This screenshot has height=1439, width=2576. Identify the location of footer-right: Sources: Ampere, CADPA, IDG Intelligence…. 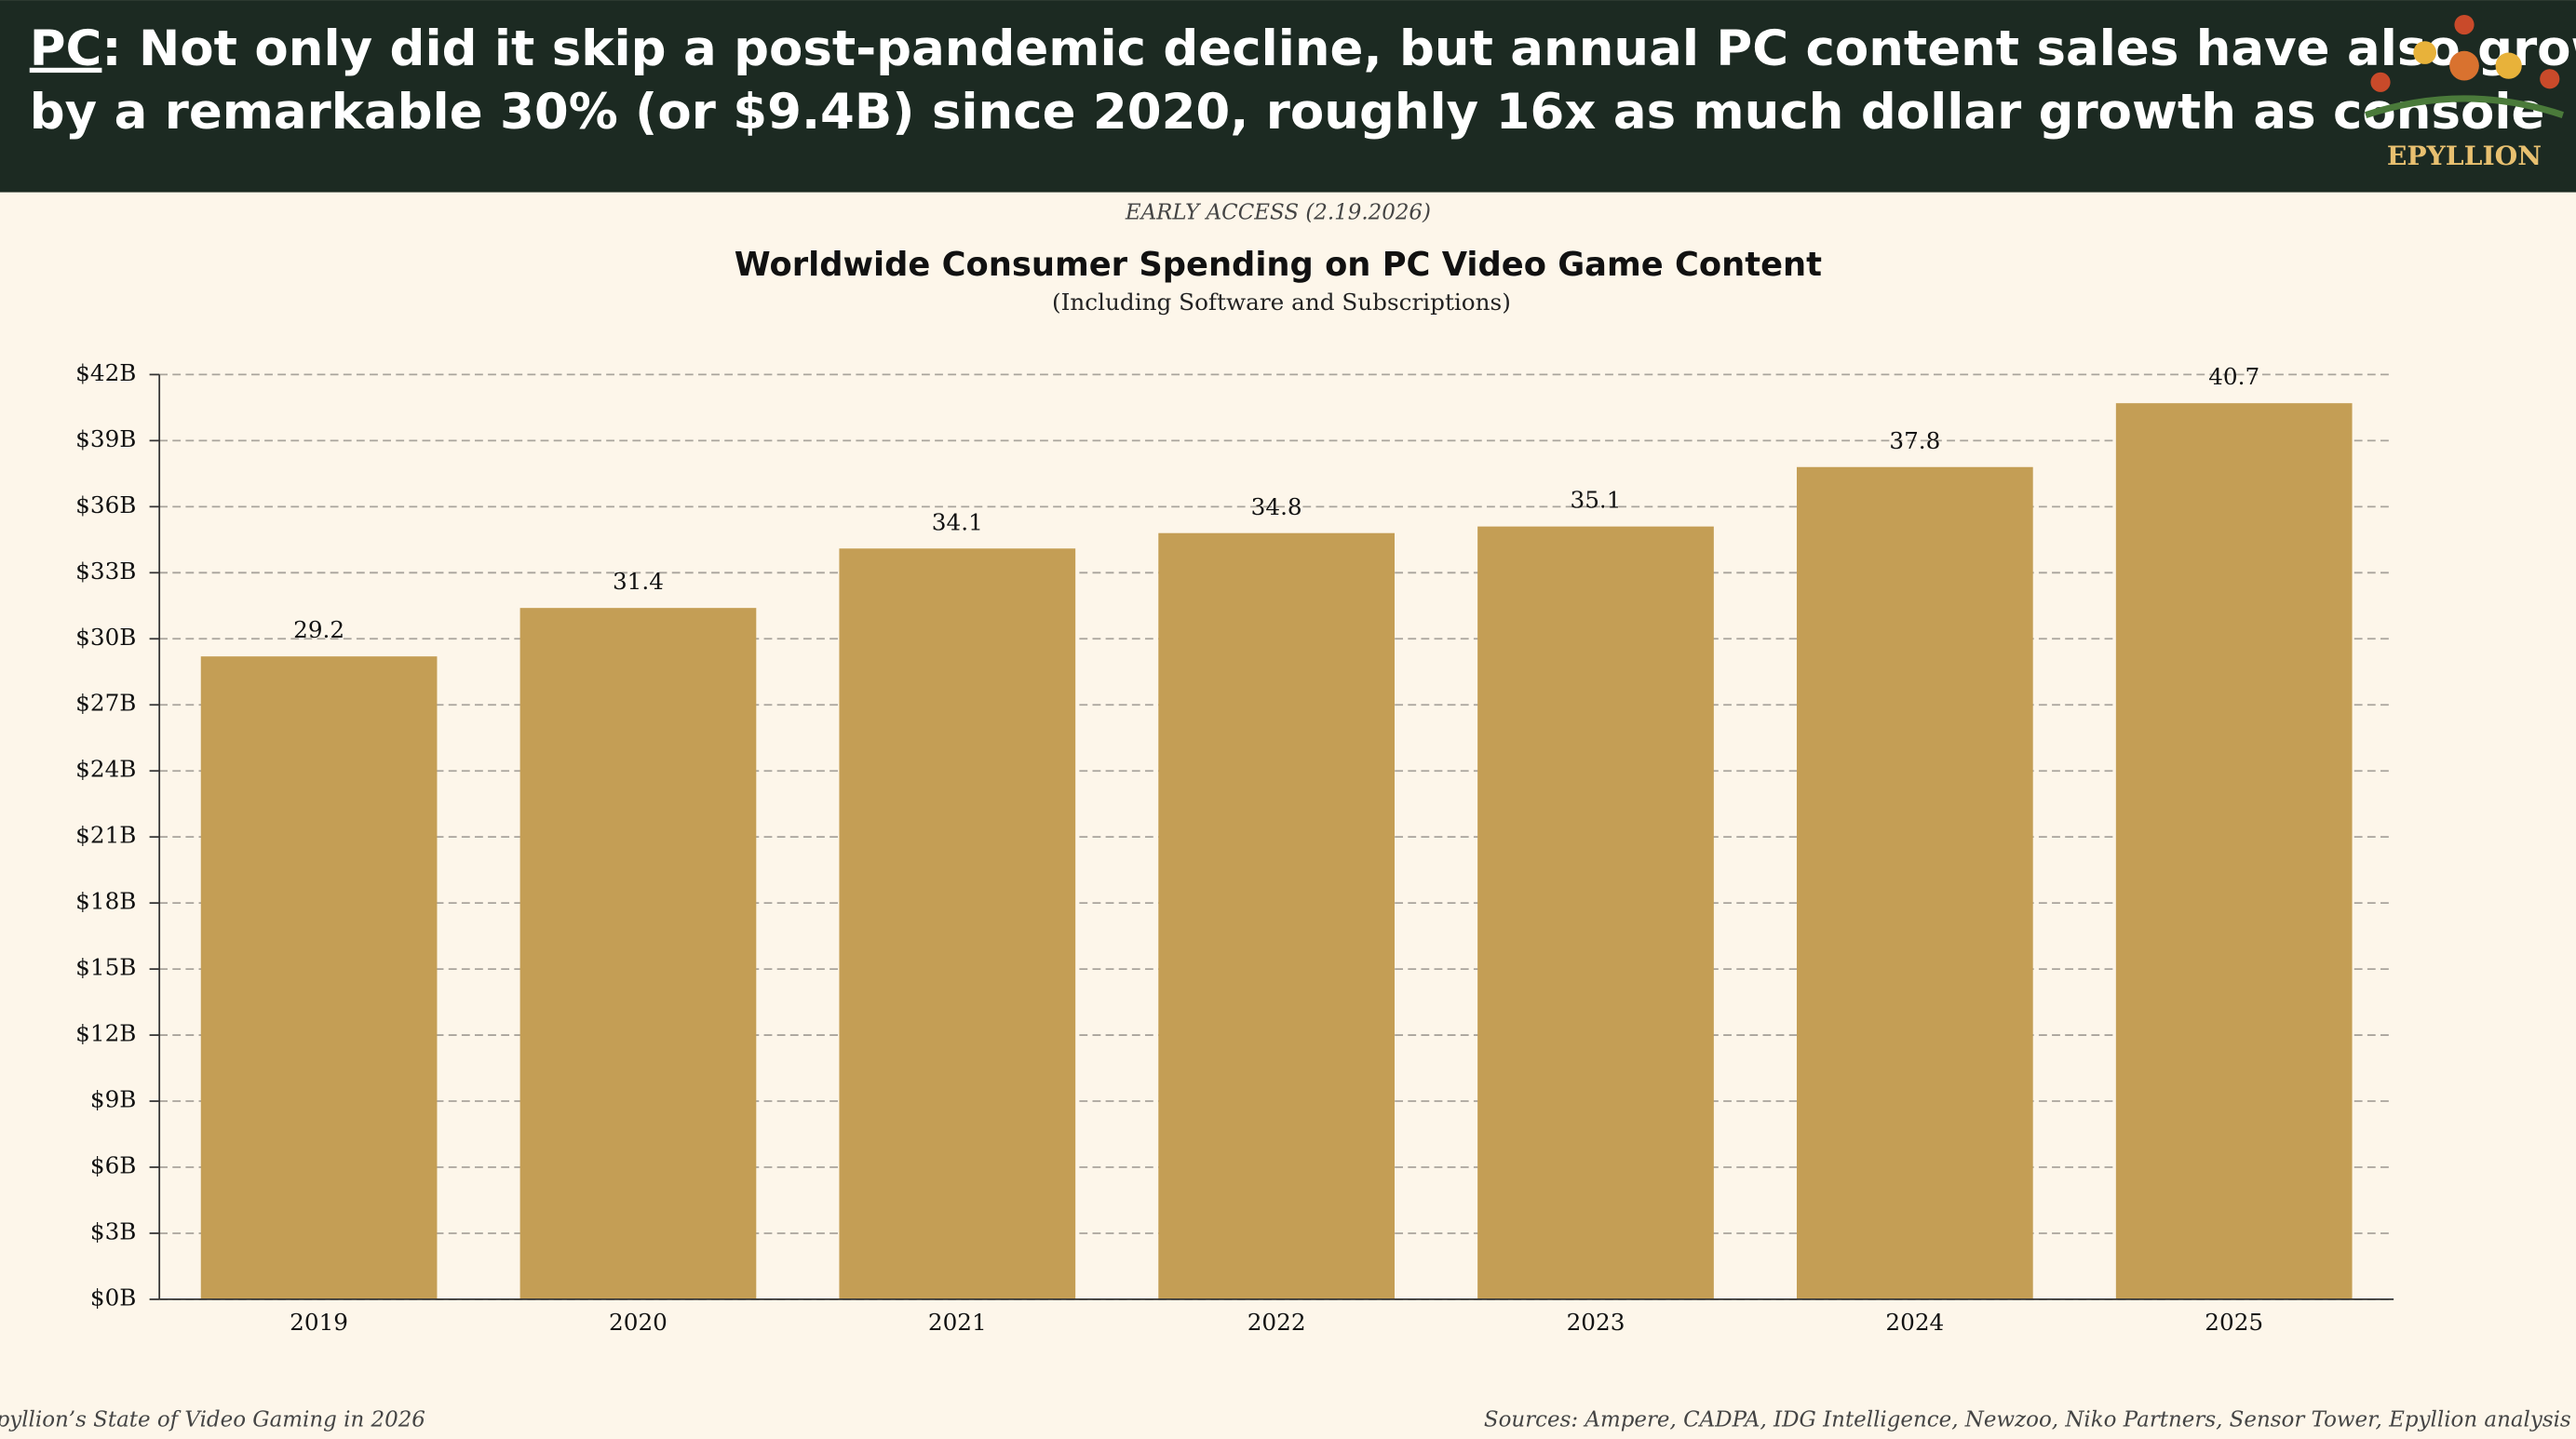
(2027, 1420).